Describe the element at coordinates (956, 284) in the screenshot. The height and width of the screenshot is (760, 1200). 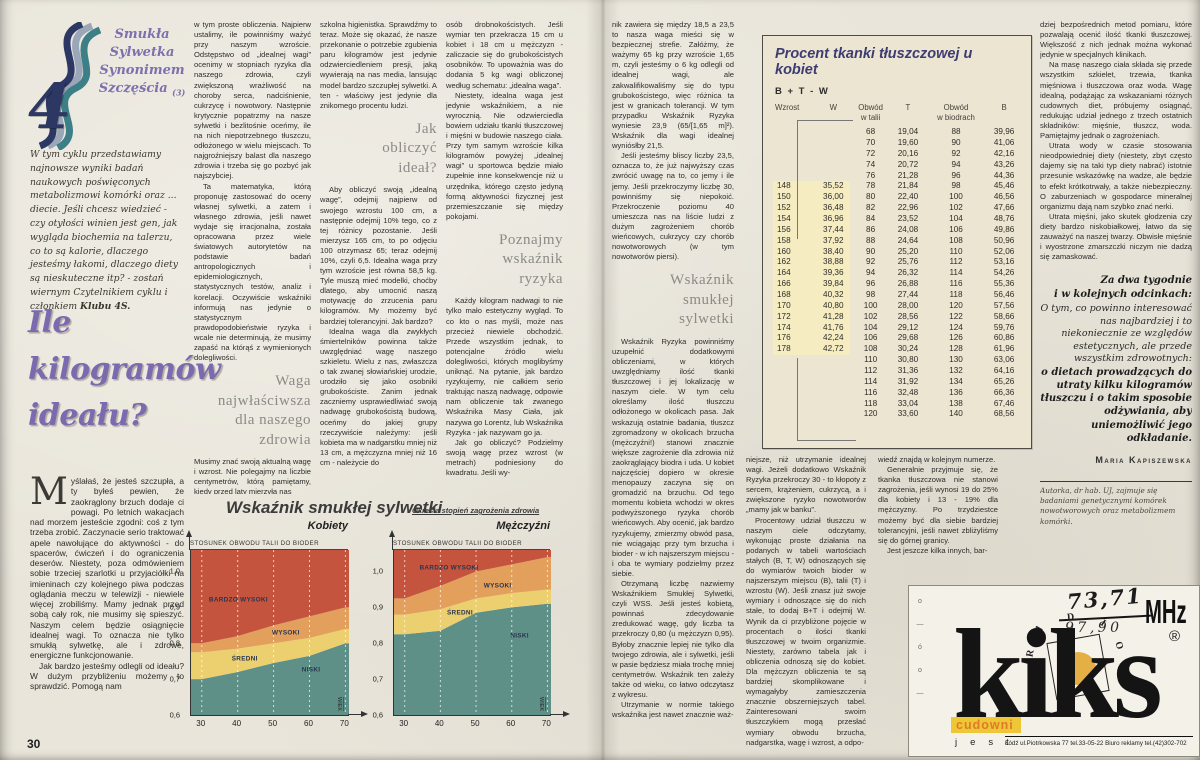
I see `table-cell: 116` at that location.